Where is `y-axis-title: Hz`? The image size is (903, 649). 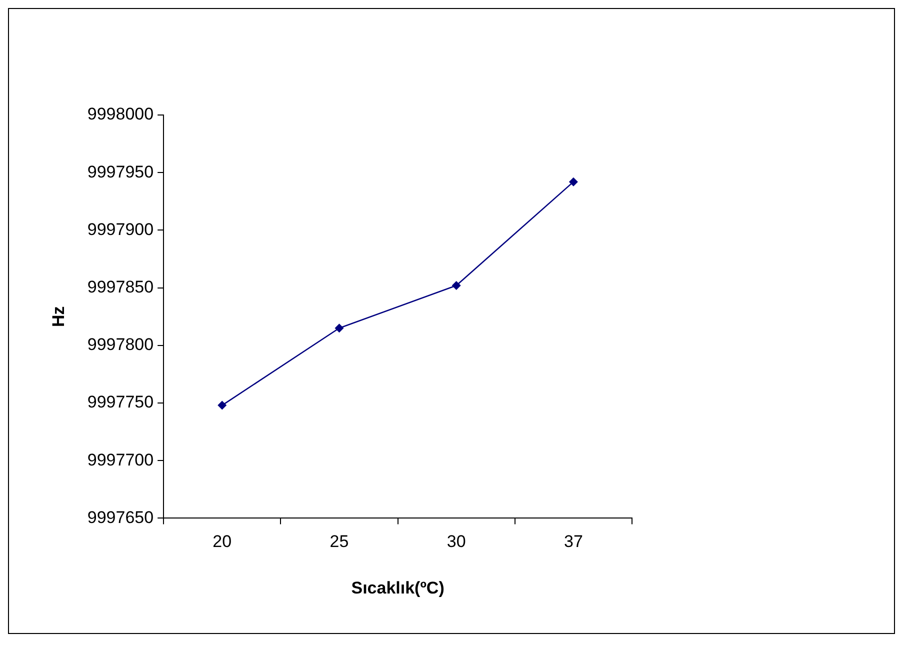
y-axis-title: Hz is located at coordinates (58, 316).